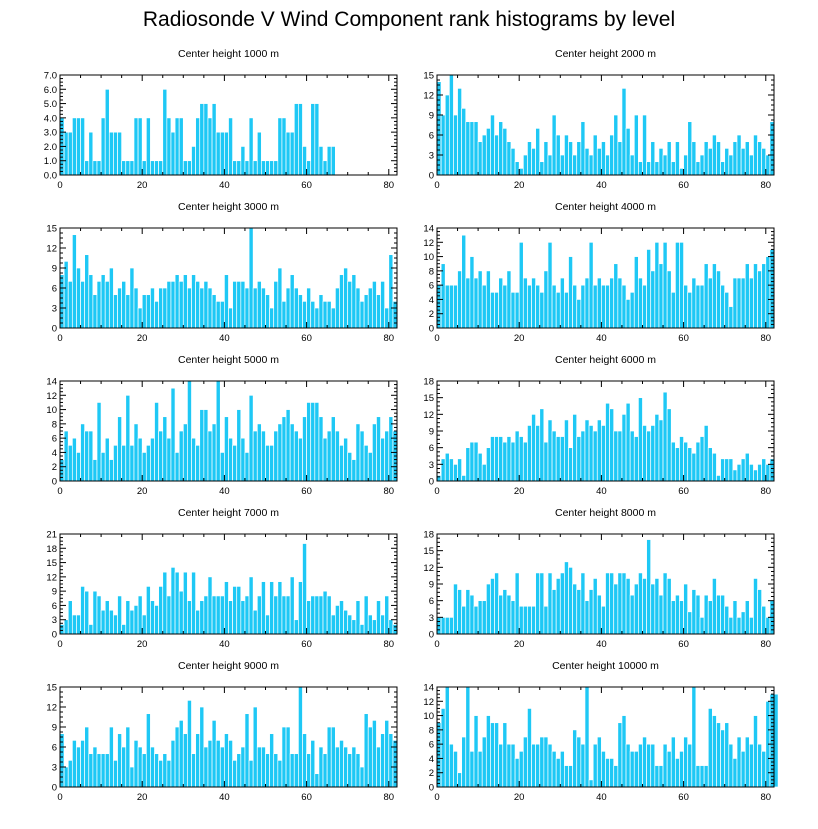 Image resolution: width=818 pixels, height=829 pixels. I want to click on panel-title: Center height 5000 m, so click(228, 360).